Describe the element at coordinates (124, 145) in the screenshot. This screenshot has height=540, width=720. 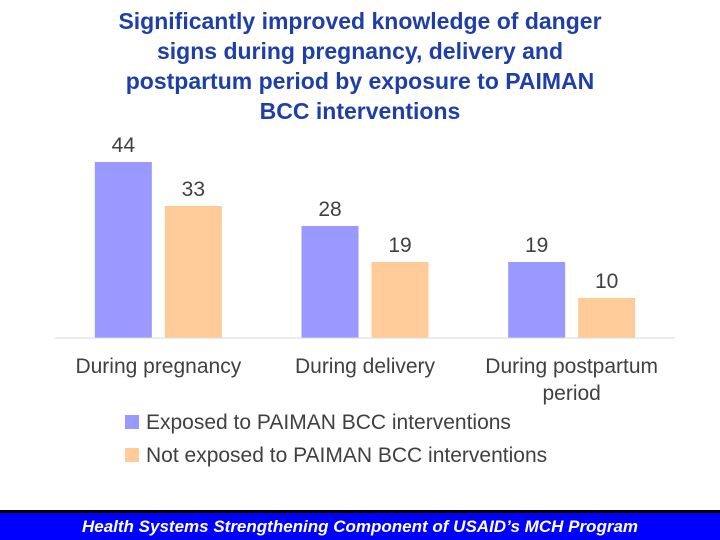
I see `data-label: 44` at that location.